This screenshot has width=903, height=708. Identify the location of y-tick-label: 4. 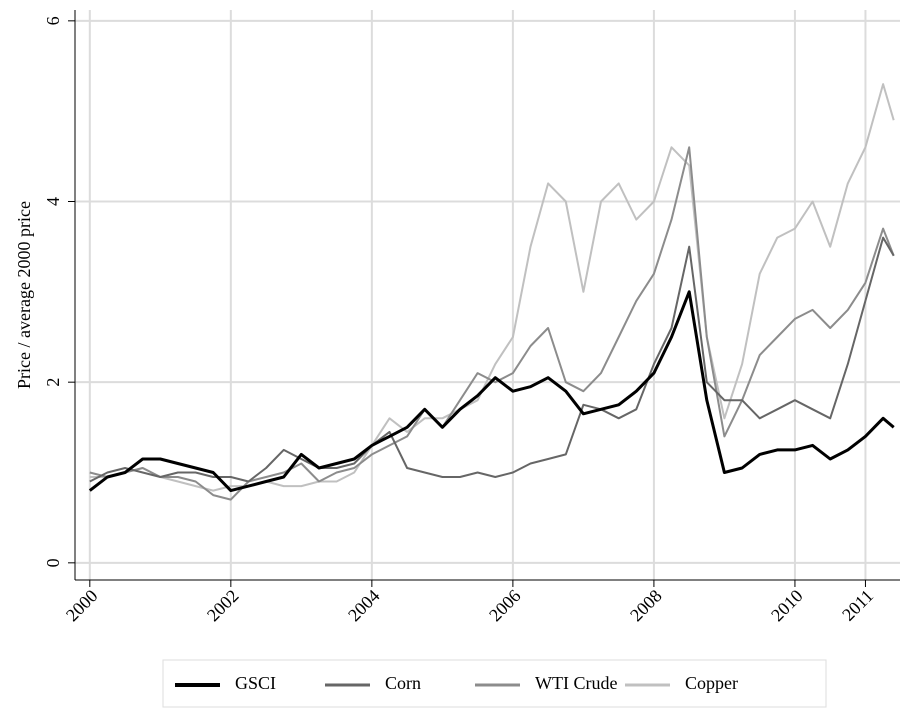
(53, 201).